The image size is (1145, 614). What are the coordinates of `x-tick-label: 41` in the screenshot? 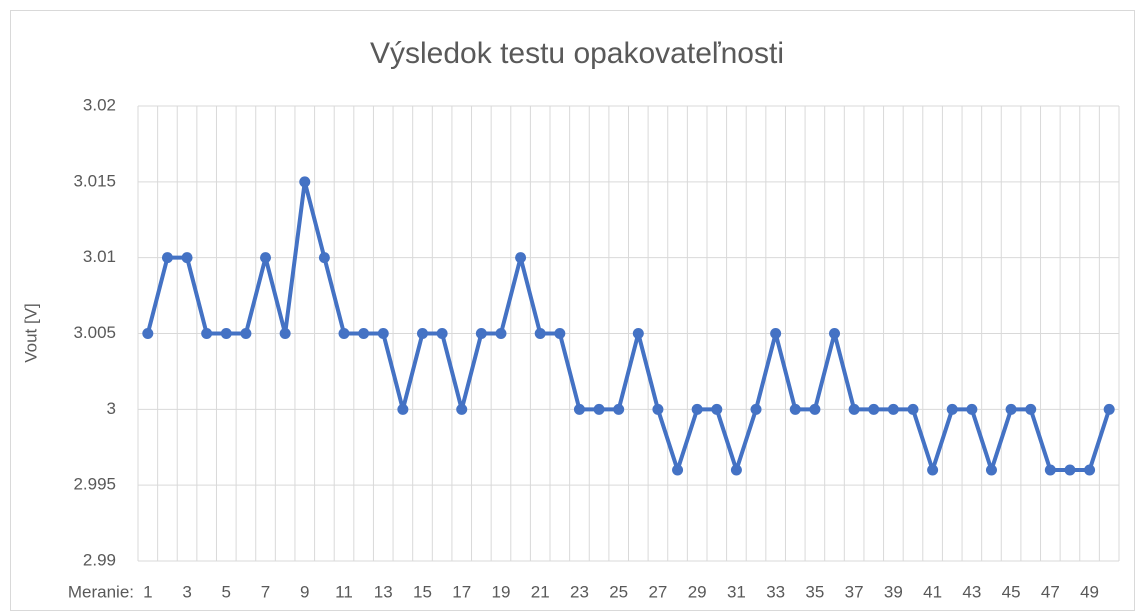 It's located at (932, 591).